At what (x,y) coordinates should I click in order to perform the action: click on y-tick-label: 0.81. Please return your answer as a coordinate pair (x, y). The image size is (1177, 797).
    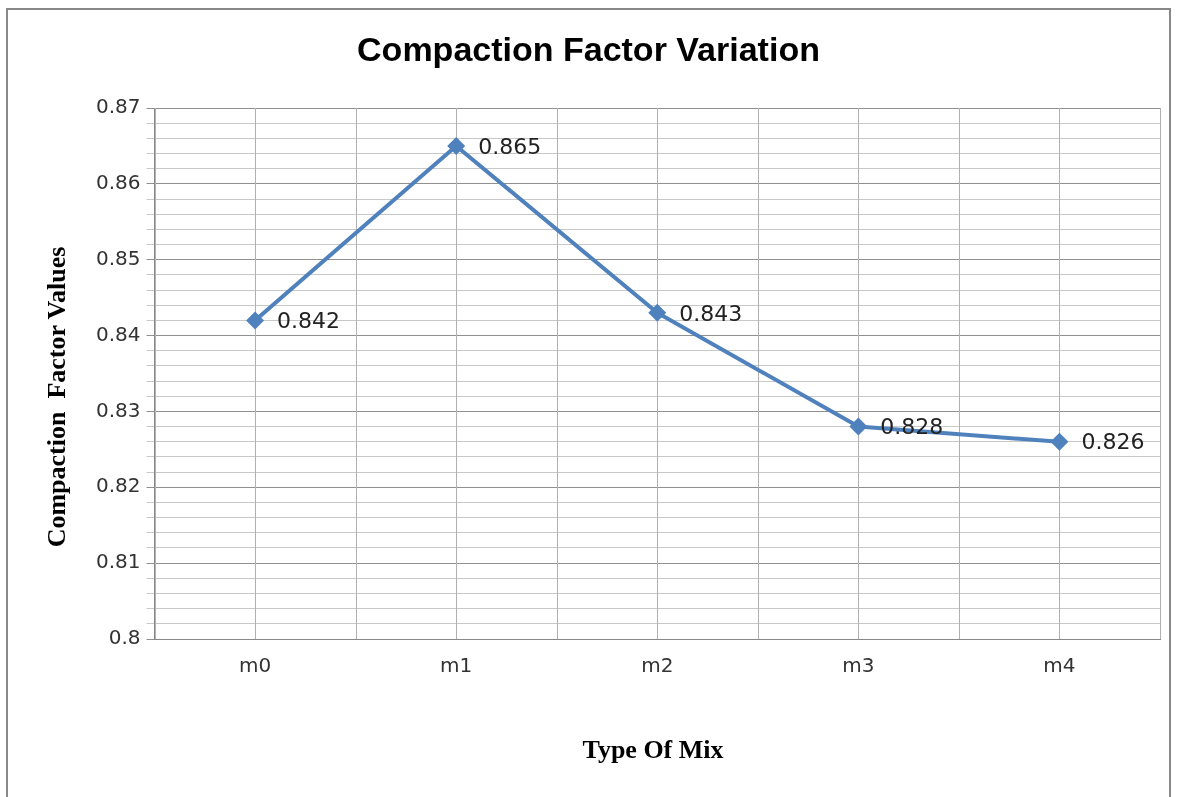
    Looking at the image, I should click on (118, 561).